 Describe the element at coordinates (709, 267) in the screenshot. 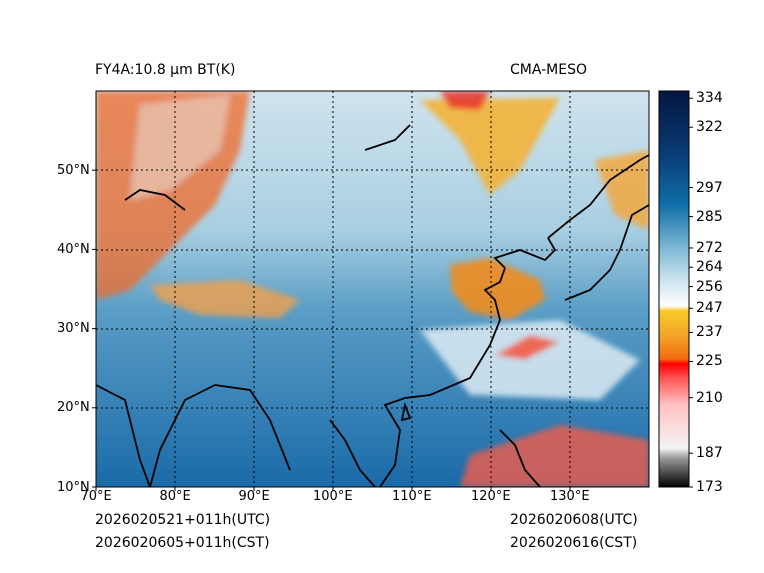

I see `colorbar-tick-label: 264` at that location.